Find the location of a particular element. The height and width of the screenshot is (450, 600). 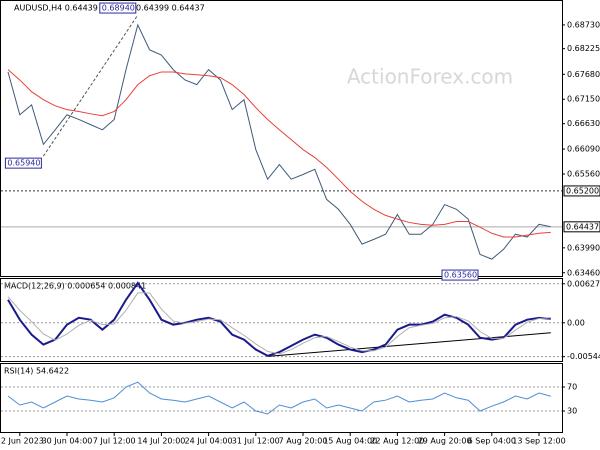

y-tick-label: 0.67150 is located at coordinates (583, 99).